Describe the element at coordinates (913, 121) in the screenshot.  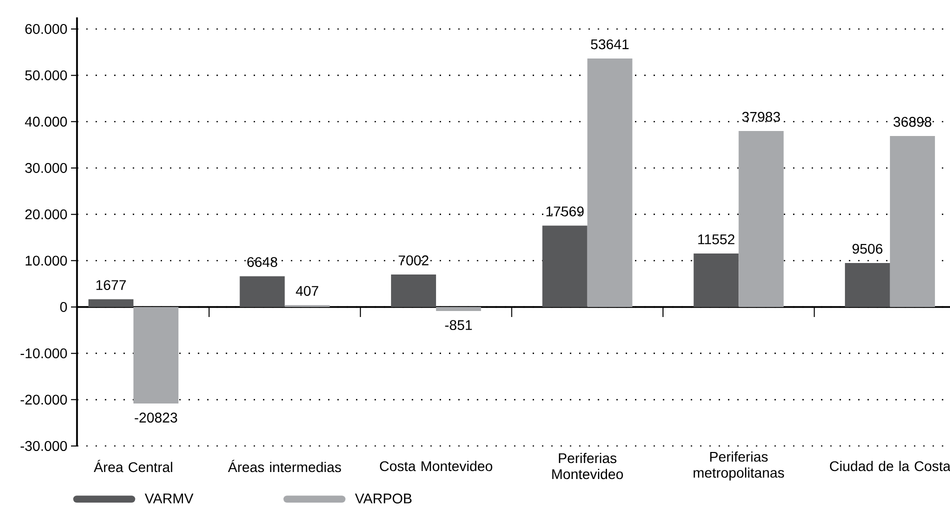
I see `data-label: 36898` at that location.